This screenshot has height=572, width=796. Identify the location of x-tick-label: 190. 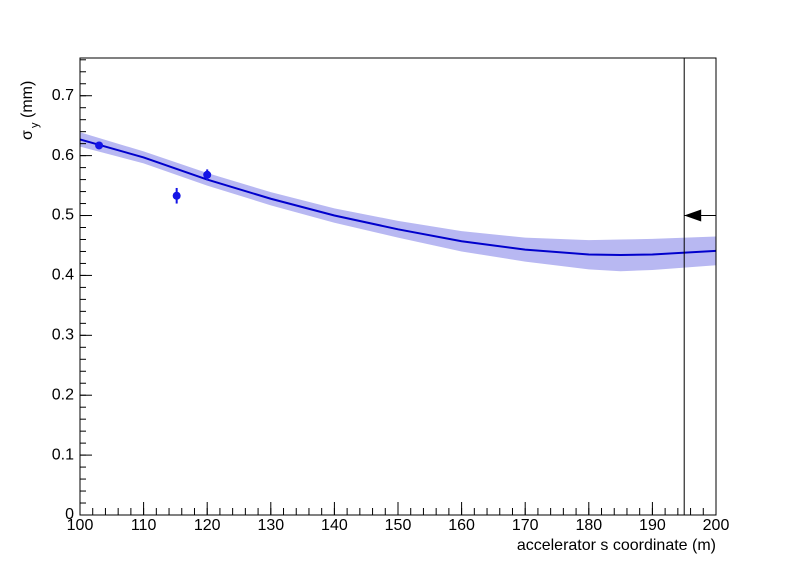
(652, 525).